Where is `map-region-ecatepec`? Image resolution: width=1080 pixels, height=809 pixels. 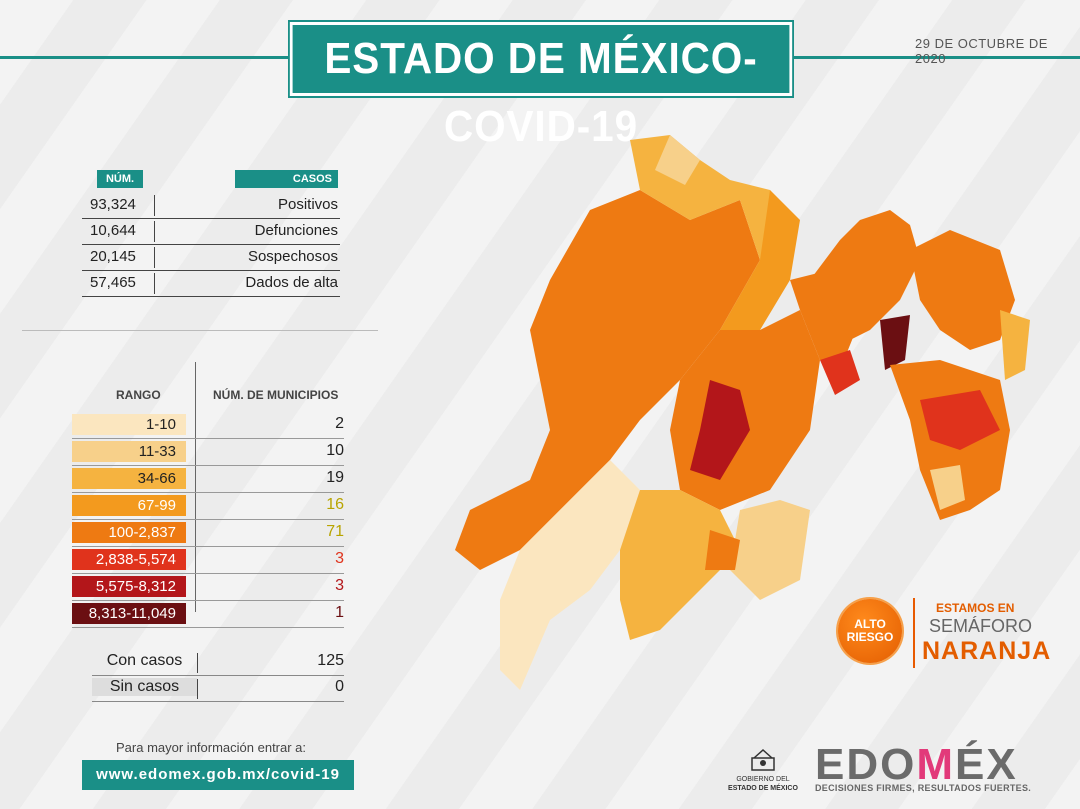
map-region-ecatepec is located at coordinates (895, 342).